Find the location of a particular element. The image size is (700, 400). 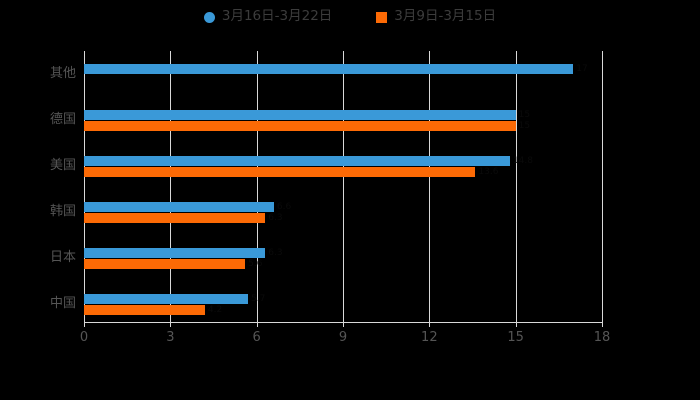

legend-item-series2: 3月9日-3月15日 is located at coordinates (436, 17).